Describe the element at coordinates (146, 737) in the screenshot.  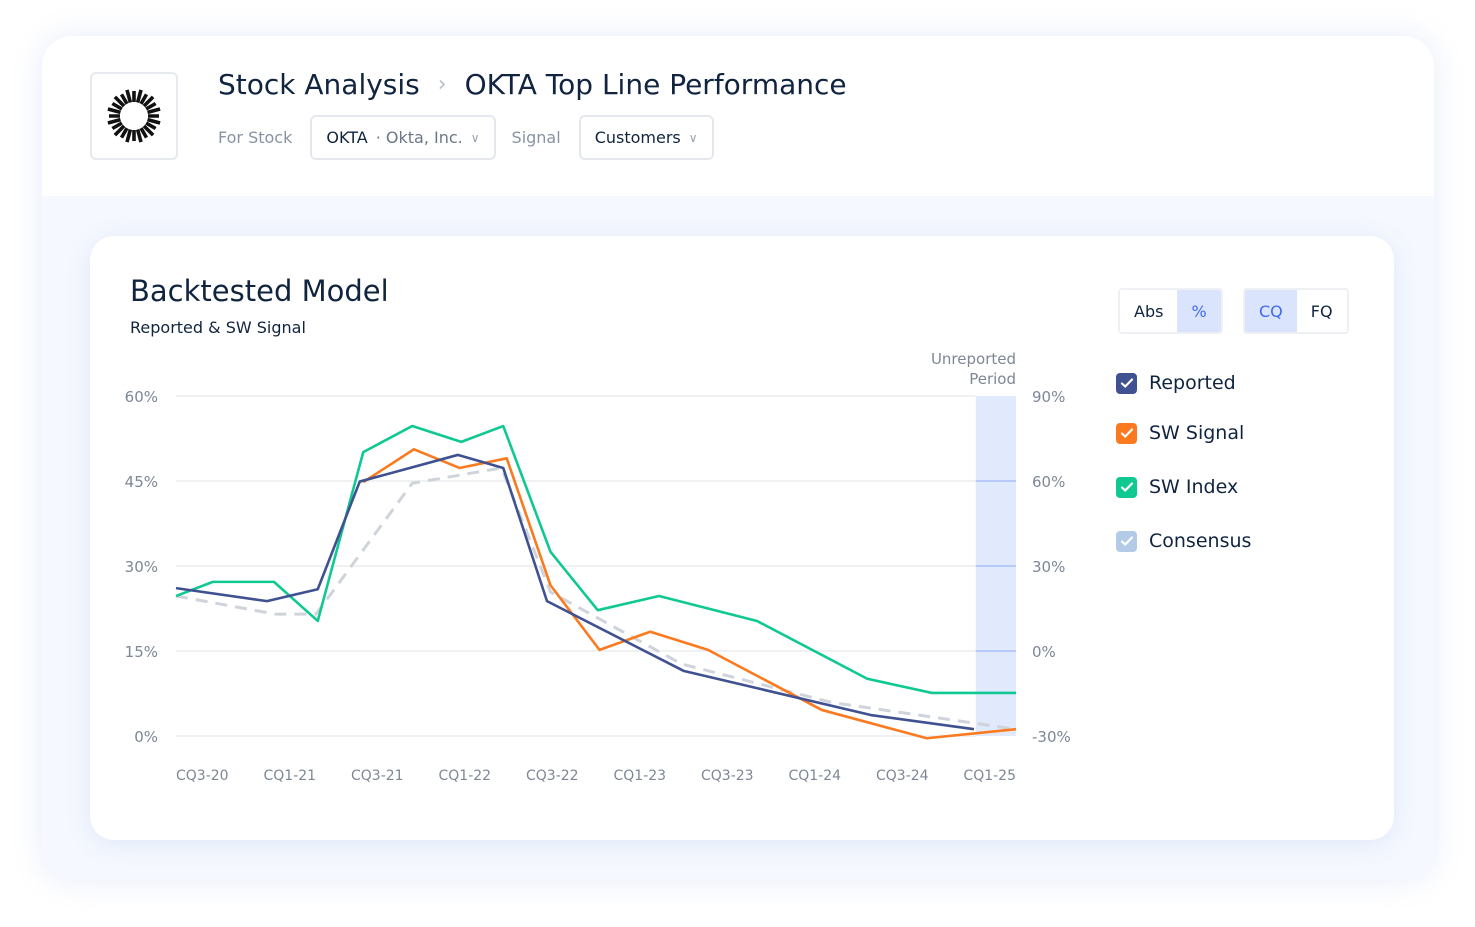
I see `y-tick-label: 0%` at that location.